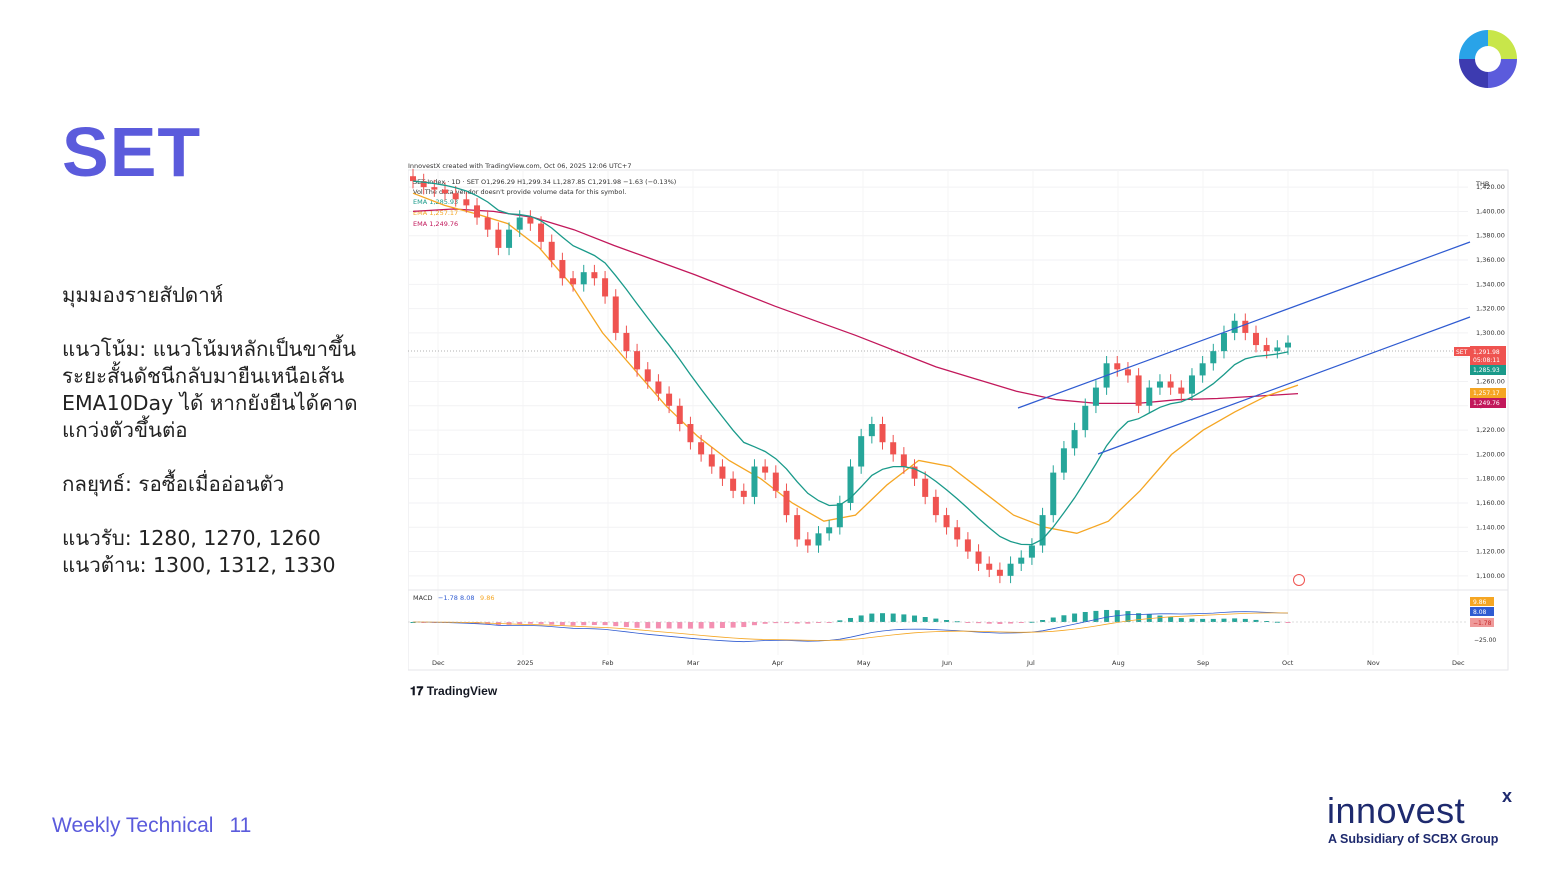 The width and height of the screenshot is (1549, 870). Describe the element at coordinates (448, 598) in the screenshot. I see `macd-value-1: −1.78` at that location.